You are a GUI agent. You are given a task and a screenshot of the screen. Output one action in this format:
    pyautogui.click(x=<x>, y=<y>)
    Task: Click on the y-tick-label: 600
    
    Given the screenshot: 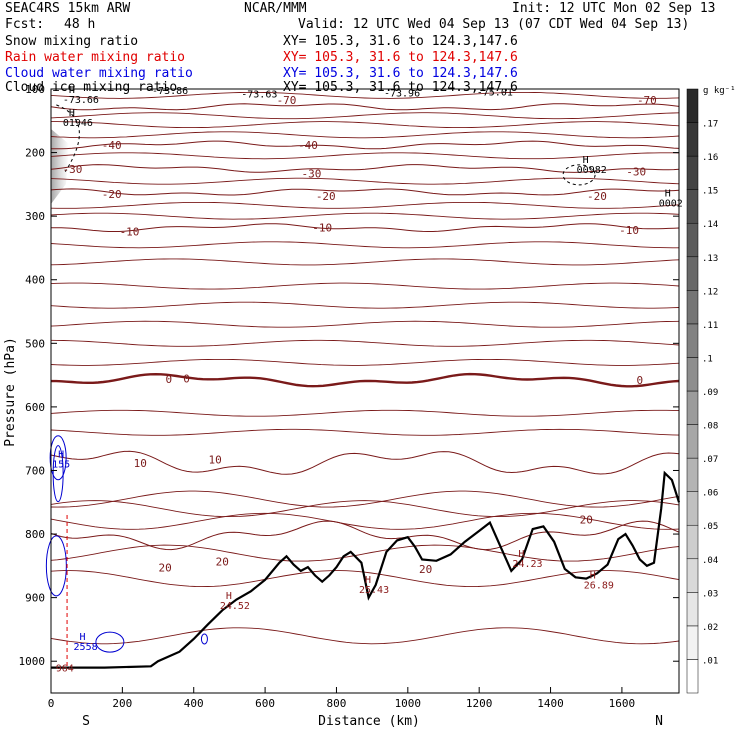 What is the action you would take?
    pyautogui.click(x=35, y=407)
    